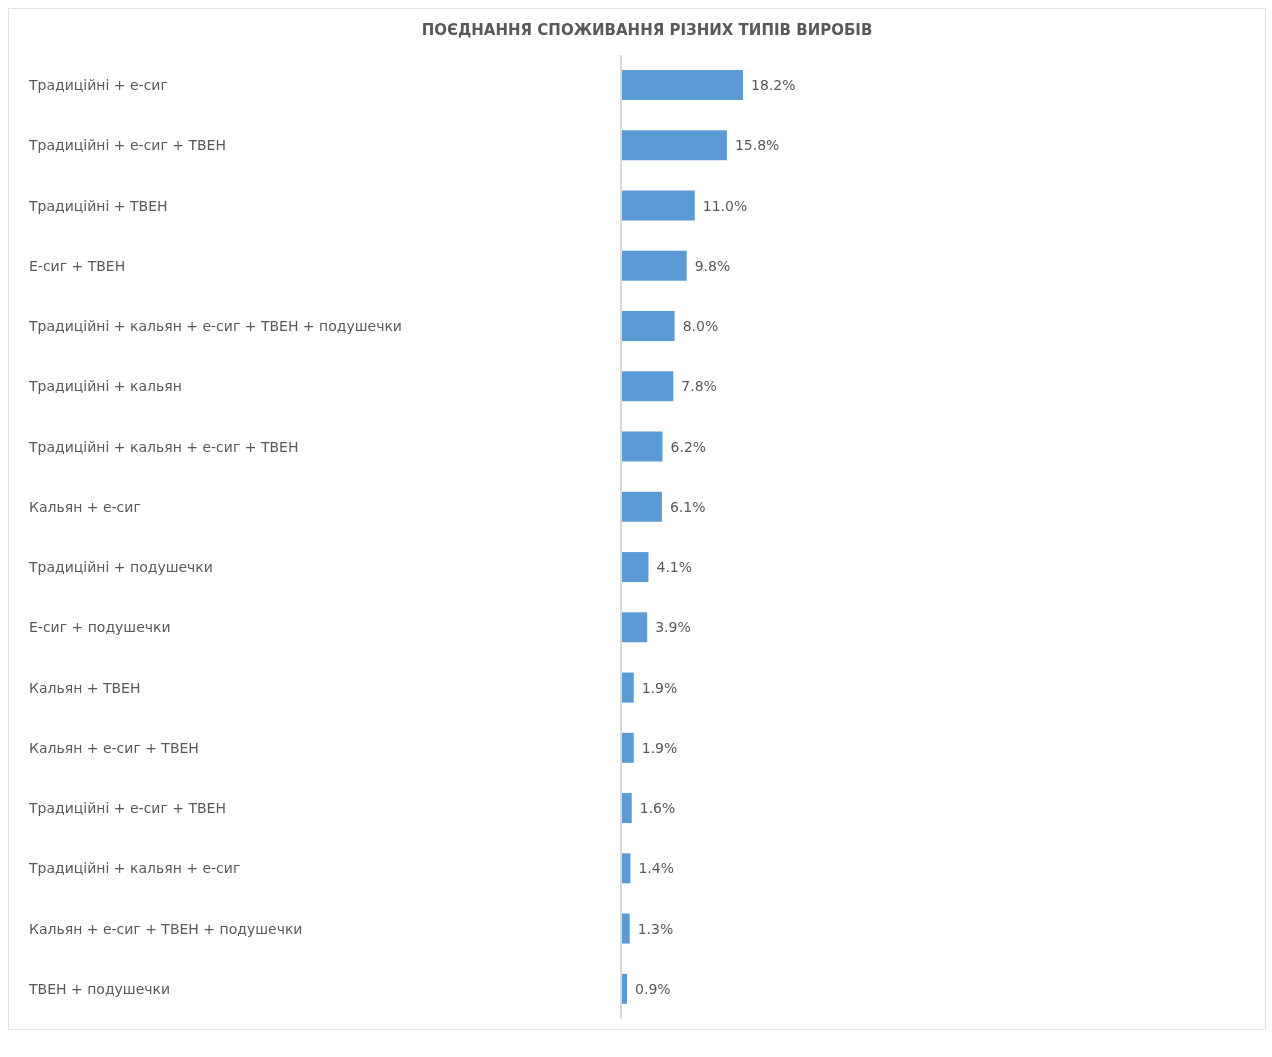 The image size is (1272, 1057). Describe the element at coordinates (657, 808) in the screenshot. I see `data-label: 1.6%` at that location.